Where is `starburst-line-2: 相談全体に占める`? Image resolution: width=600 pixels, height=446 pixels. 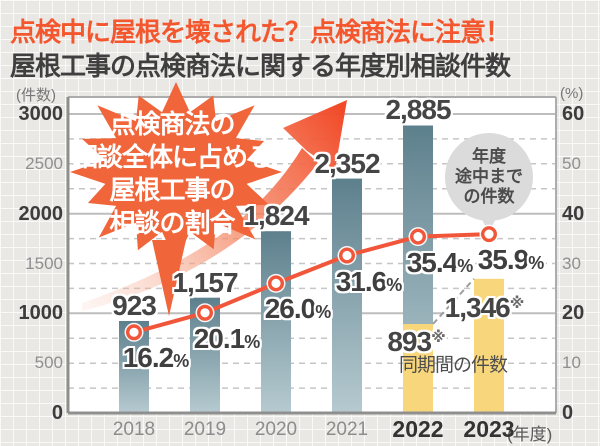
starburst-line-2: 相談全体に占める is located at coordinates (172, 157).